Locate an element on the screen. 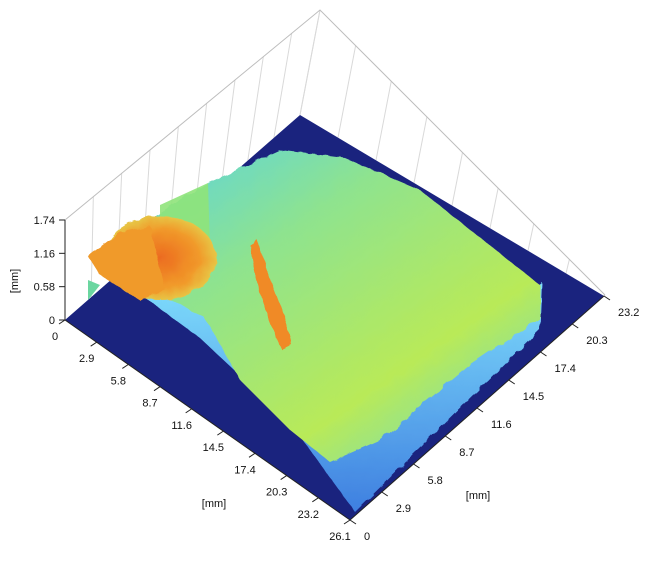 The width and height of the screenshot is (650, 565). z-tick-label: 0.58 is located at coordinates (44, 288).